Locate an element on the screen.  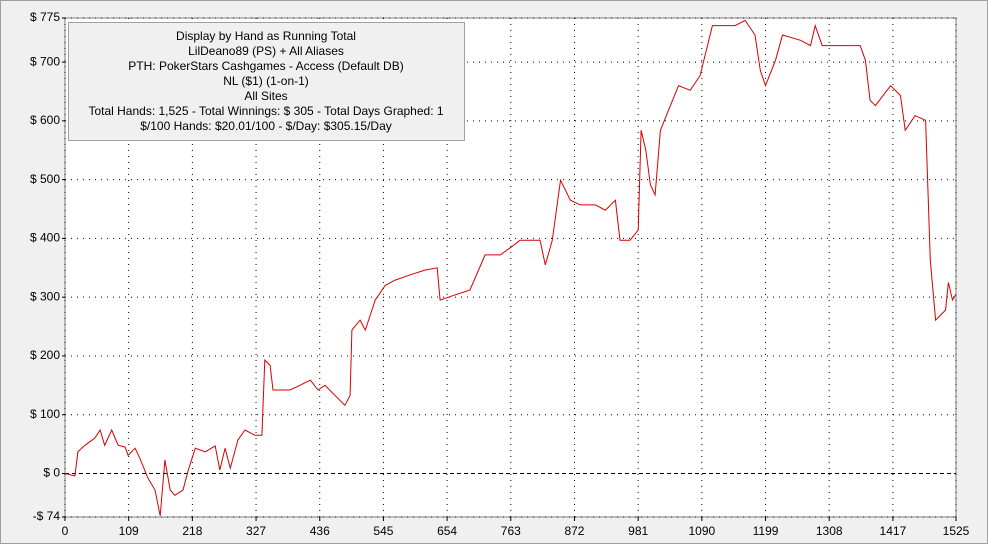
y-tick-label: $ 100 is located at coordinates (45, 414).